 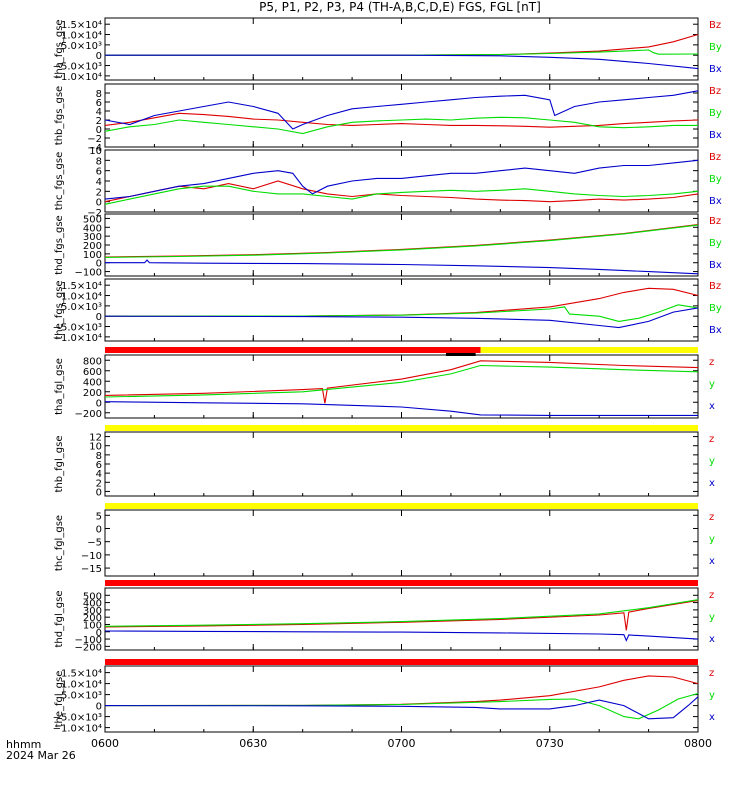 I want to click on date-label: 2024 Mar 26, so click(x=41, y=755).